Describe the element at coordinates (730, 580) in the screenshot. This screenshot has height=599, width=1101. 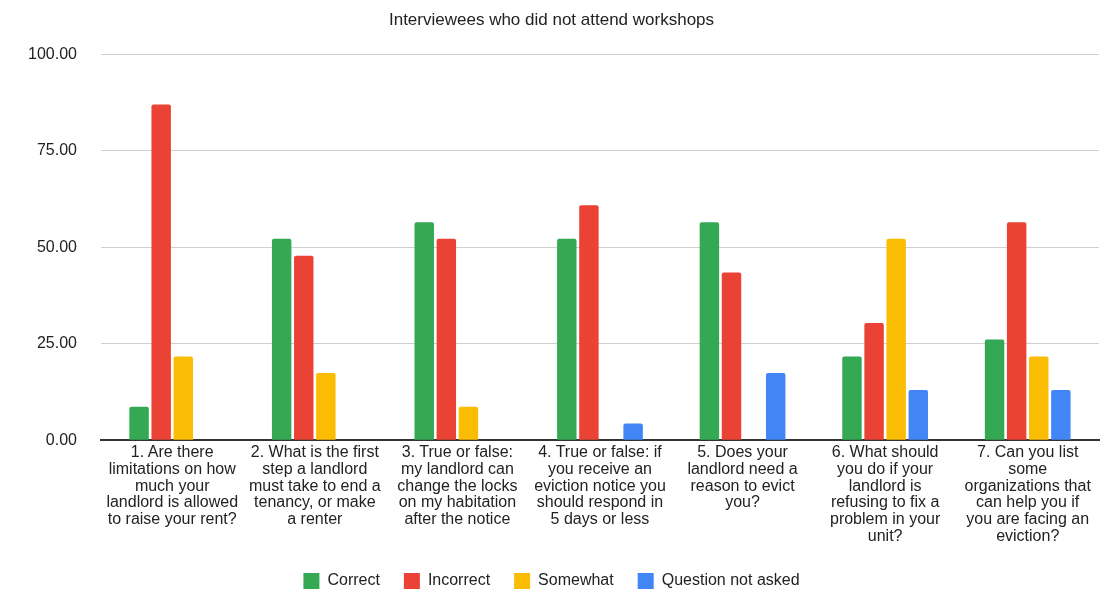
I see `legend-label: Question not asked` at that location.